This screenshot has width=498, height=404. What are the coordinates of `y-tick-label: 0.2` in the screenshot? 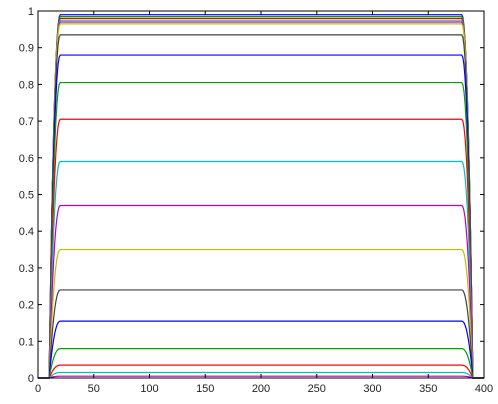 It's located at (26, 306).